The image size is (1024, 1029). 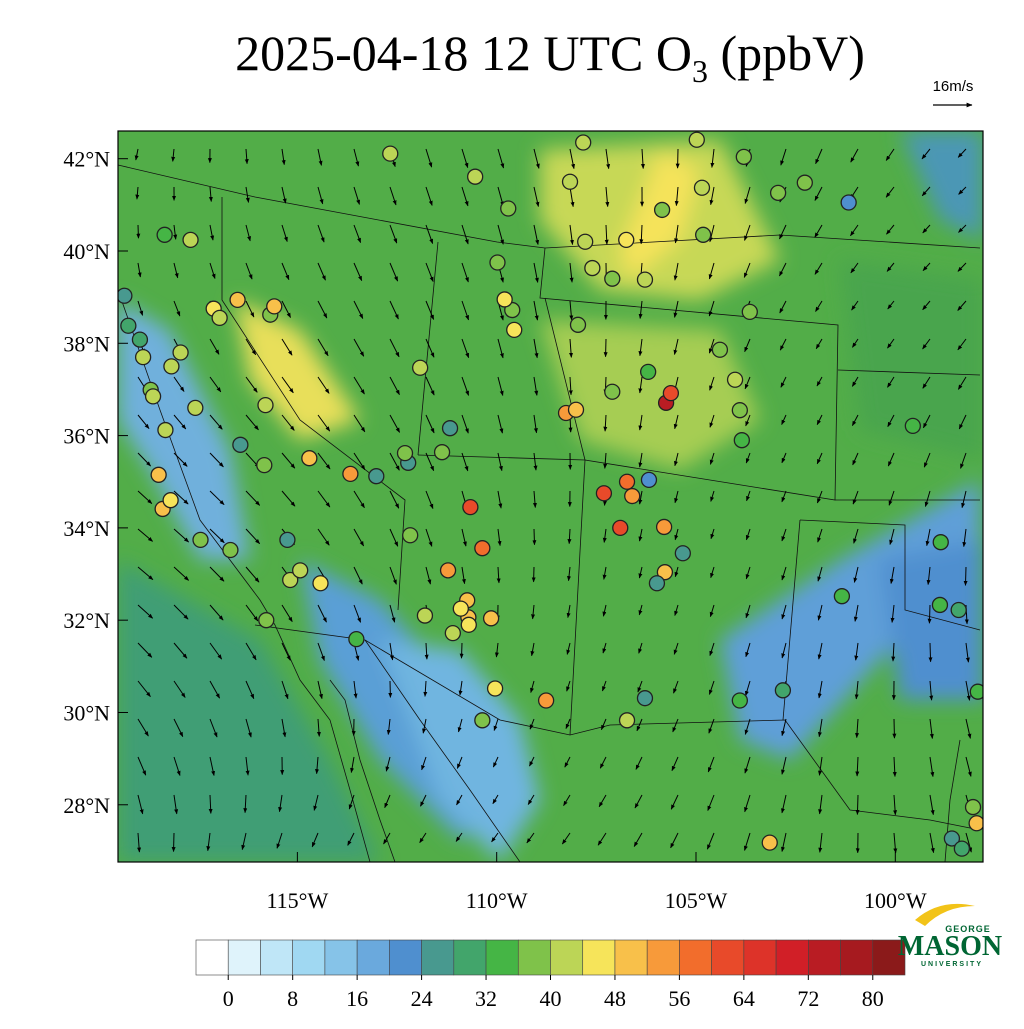 I want to click on colorbar-tick-label: 8, so click(x=292, y=998).